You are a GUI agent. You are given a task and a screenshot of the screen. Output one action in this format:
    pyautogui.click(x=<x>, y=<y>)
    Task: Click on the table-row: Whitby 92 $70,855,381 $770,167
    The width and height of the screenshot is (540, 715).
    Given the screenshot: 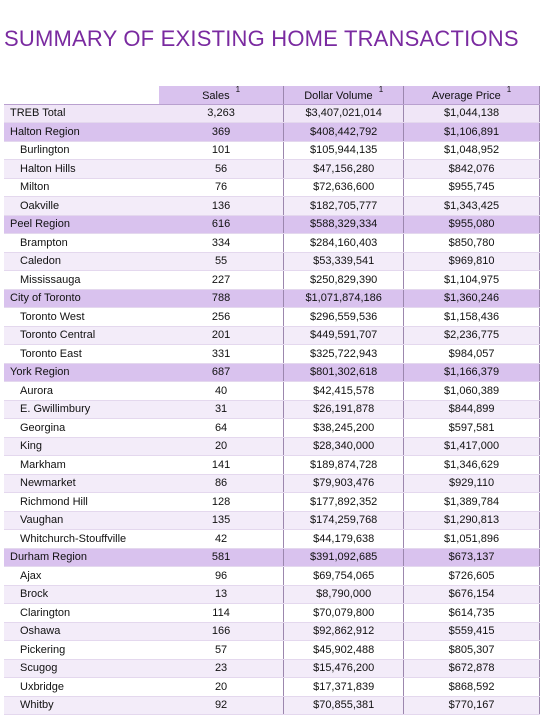 What is the action you would take?
    pyautogui.click(x=272, y=705)
    